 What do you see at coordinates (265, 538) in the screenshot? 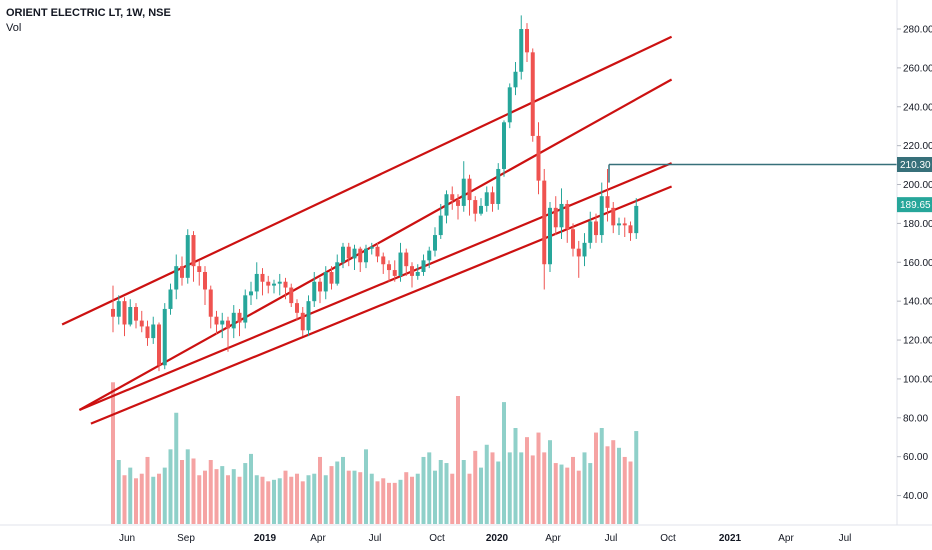
I see `x-tick-label: 2019` at bounding box center [265, 538].